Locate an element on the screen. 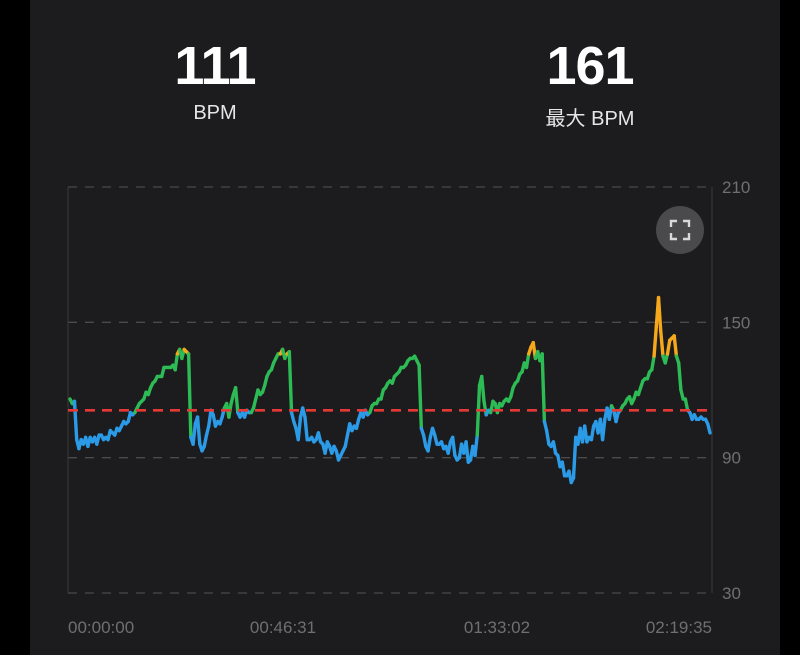 This screenshot has height=655, width=800. max-bpm-value: 161 is located at coordinates (590, 66).